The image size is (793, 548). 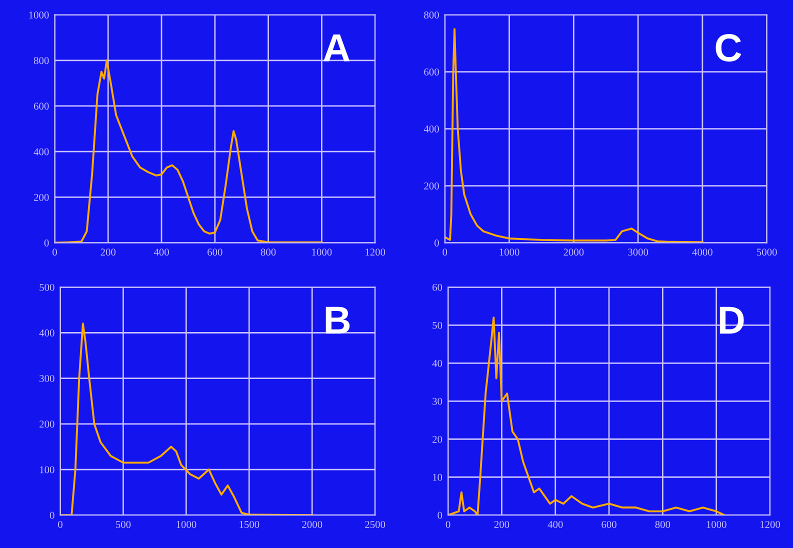 I want to click on y-tick-label: 30, so click(x=437, y=401).